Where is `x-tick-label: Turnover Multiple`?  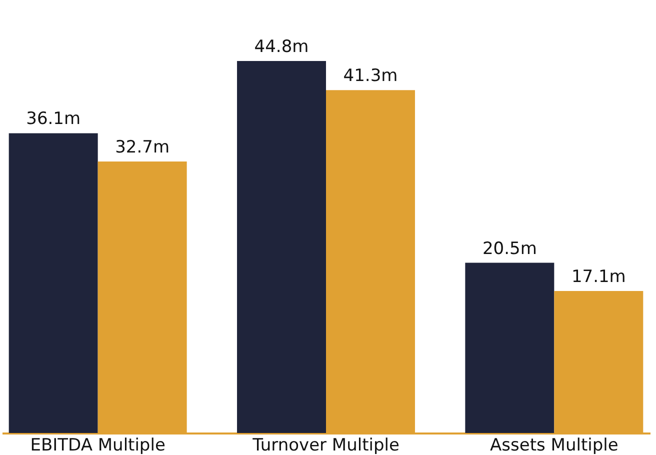 x-tick-label: Turnover Multiple is located at coordinates (326, 445).